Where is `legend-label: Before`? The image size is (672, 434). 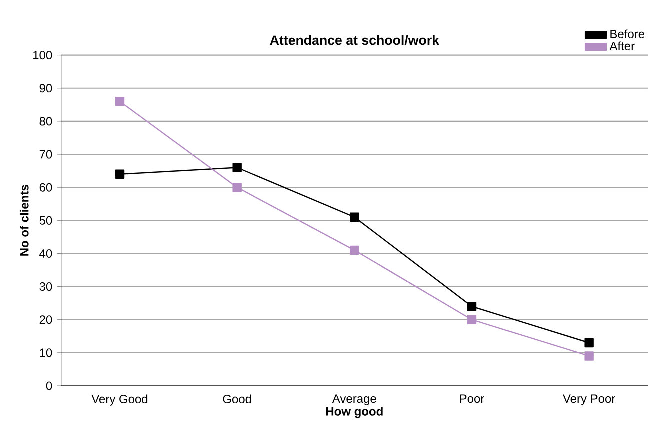 legend-label: Before is located at coordinates (627, 34).